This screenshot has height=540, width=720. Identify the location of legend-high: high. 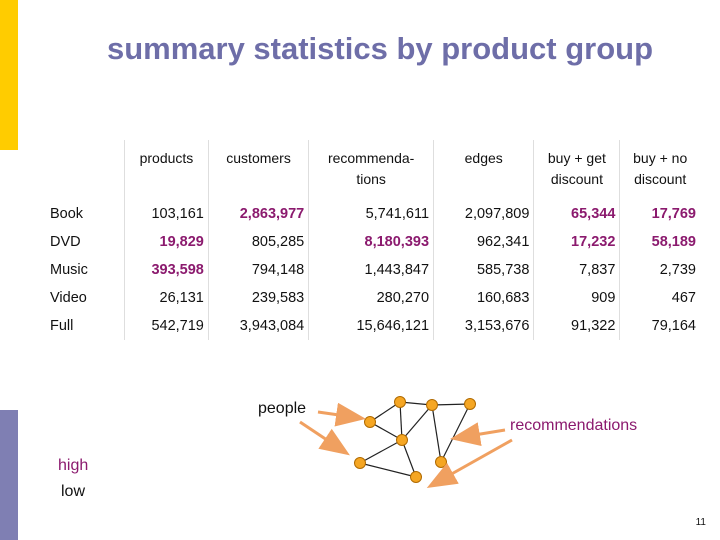
(73, 465).